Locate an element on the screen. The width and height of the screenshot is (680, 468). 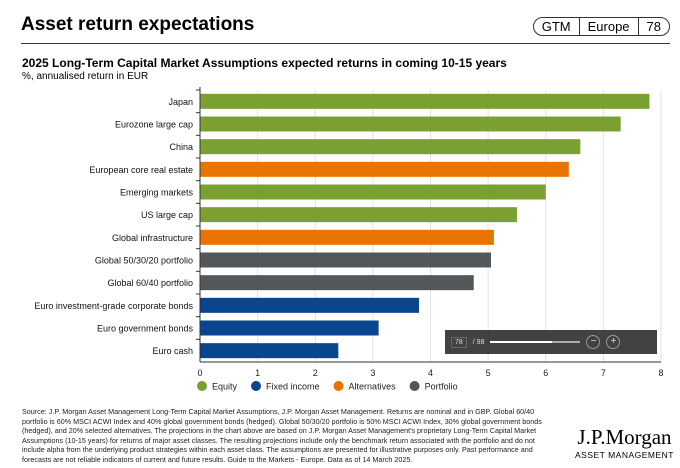
x-tick-label: 5 is located at coordinates (488, 373).